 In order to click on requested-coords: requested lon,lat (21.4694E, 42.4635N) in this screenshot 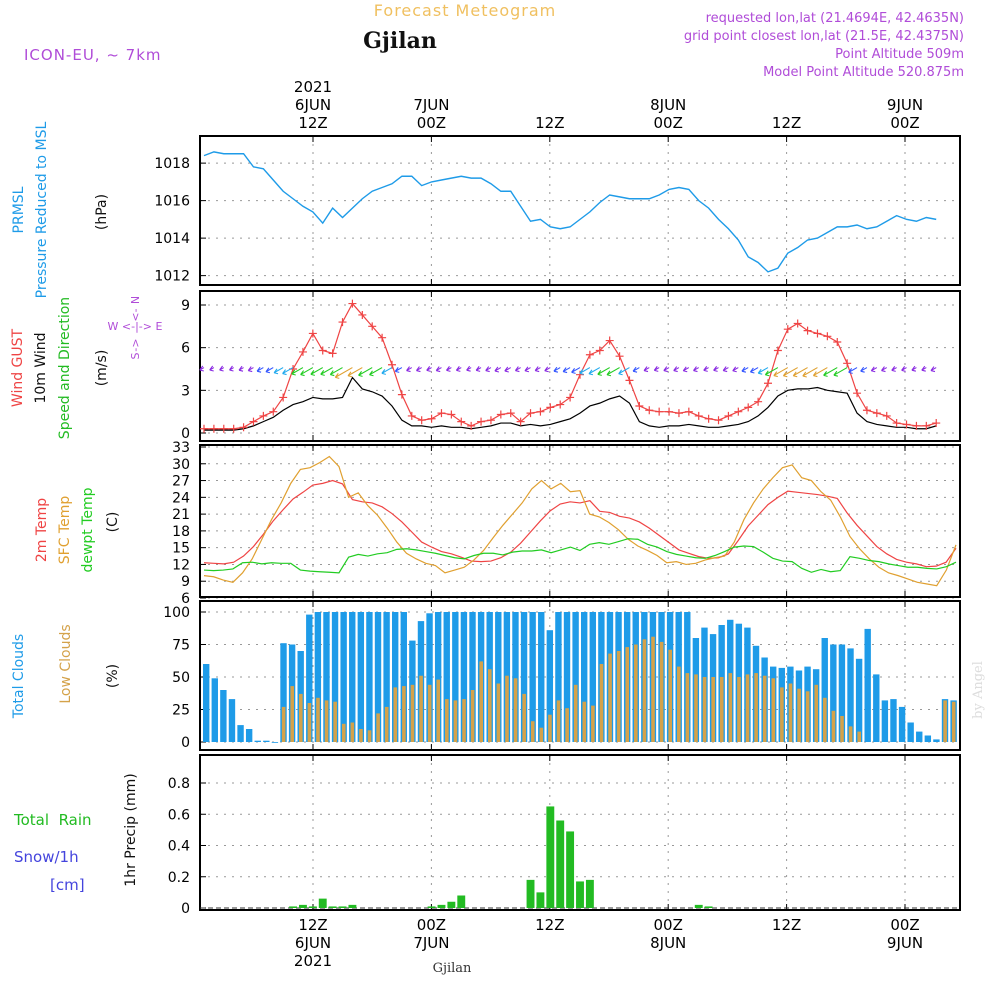, I will do `click(835, 18)`.